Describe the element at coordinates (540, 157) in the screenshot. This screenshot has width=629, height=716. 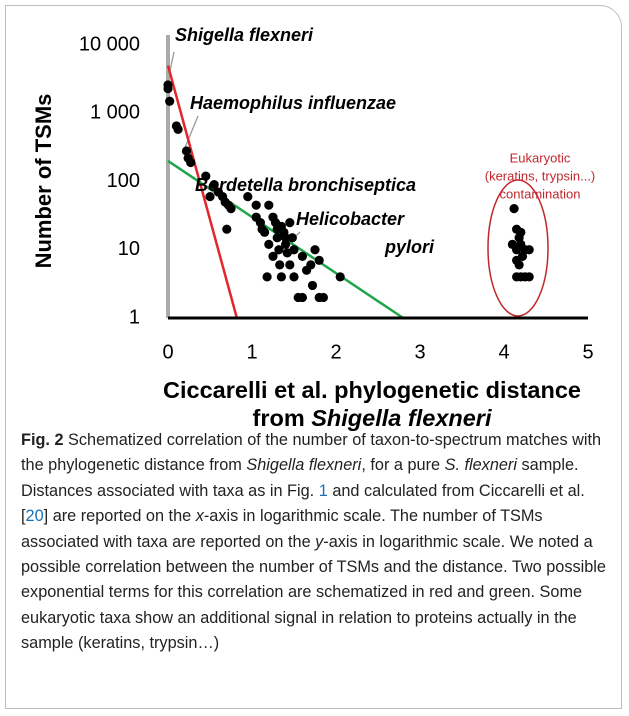
I see `annotation: Eukaryotic` at that location.